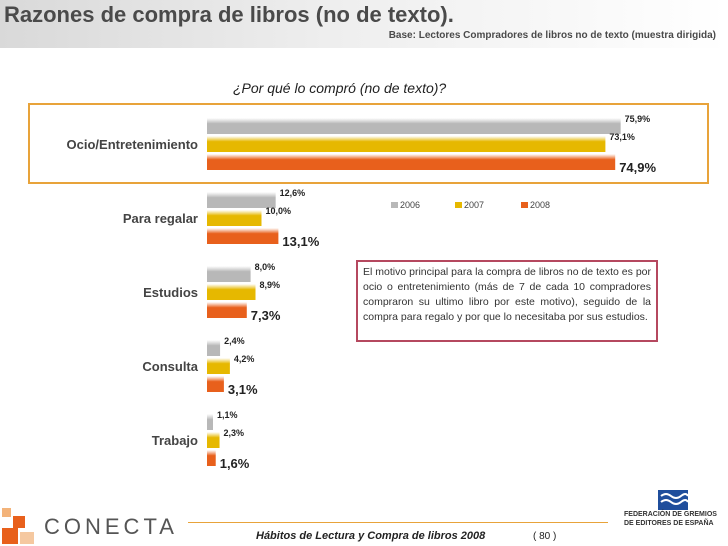 This screenshot has width=728, height=546. Describe the element at coordinates (235, 463) in the screenshot. I see `data-label: 1,6%` at that location.